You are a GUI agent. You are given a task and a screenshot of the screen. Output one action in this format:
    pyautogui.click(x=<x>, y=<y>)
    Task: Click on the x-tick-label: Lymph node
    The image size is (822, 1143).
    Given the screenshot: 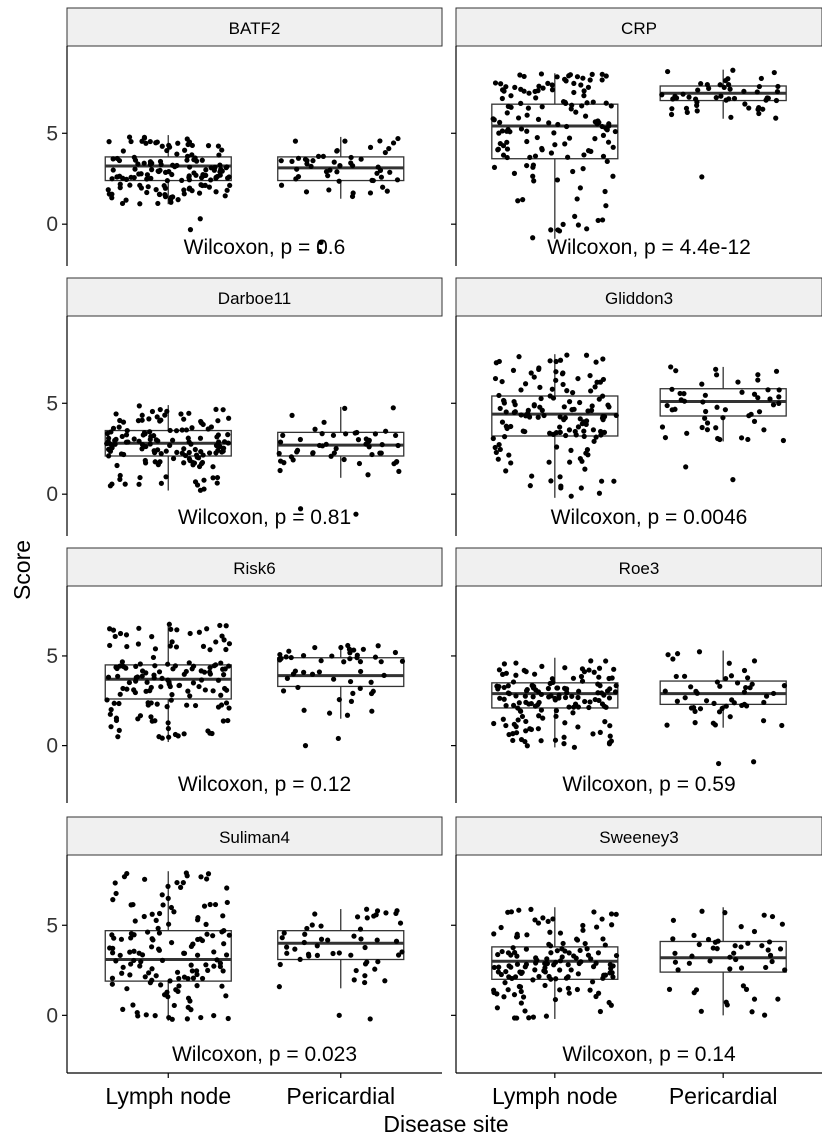 What is the action you would take?
    pyautogui.click(x=555, y=1096)
    